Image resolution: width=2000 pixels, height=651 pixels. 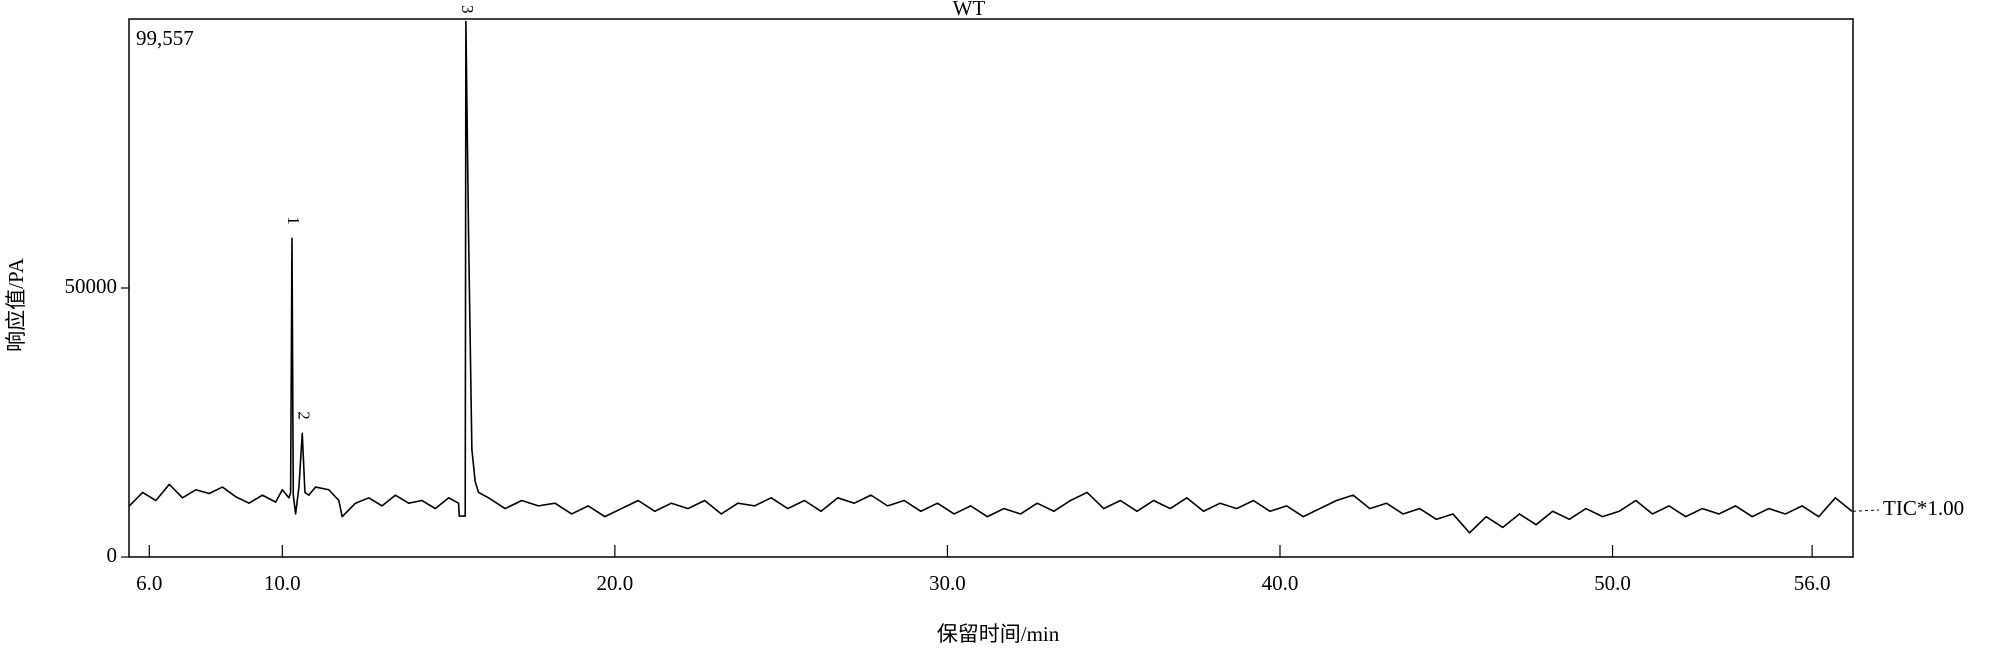 What do you see at coordinates (112, 555) in the screenshot?
I see `y-tick-label: 0` at bounding box center [112, 555].